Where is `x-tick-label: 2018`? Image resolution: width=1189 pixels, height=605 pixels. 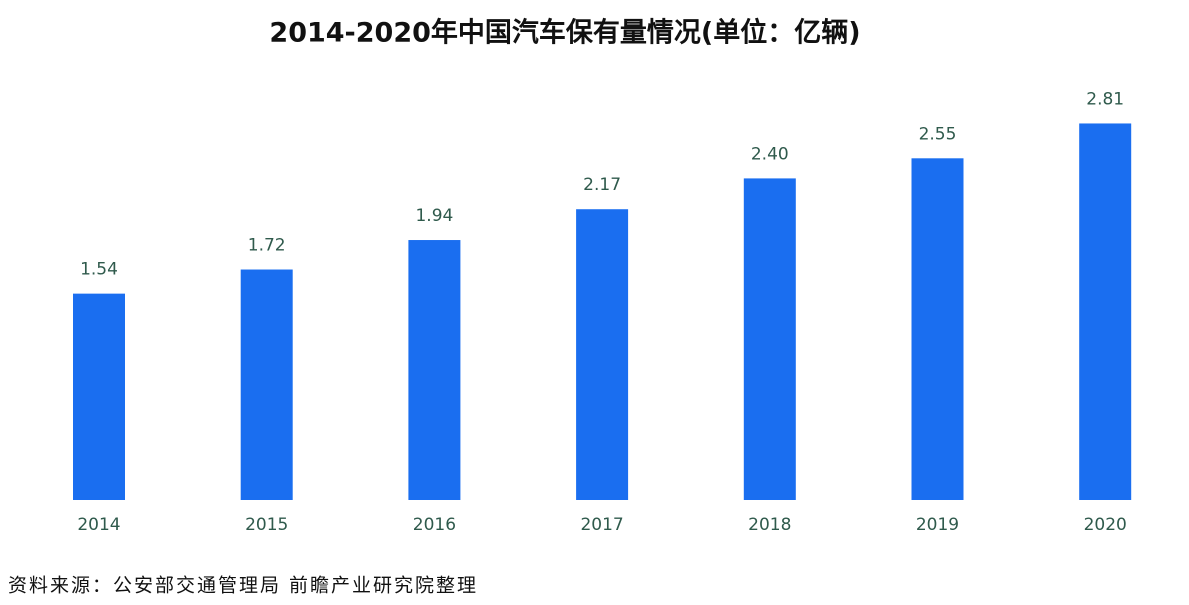
x-tick-label: 2018 is located at coordinates (769, 525).